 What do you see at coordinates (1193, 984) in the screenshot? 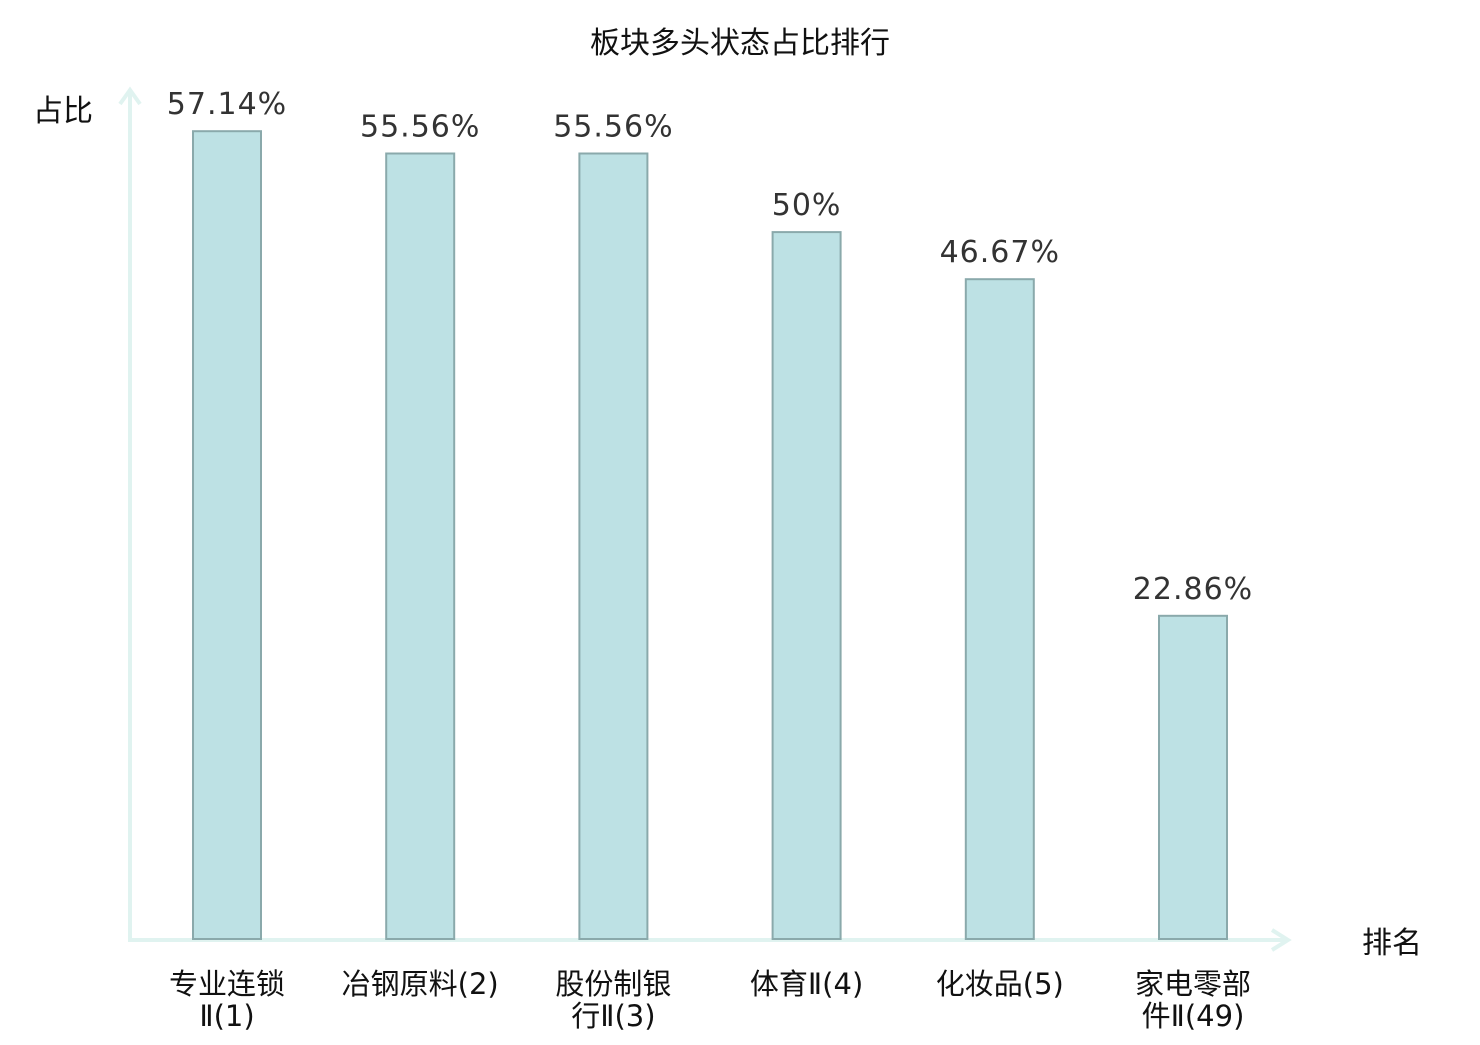
I see `x-tick-label-line: 家电零部` at bounding box center [1193, 984].